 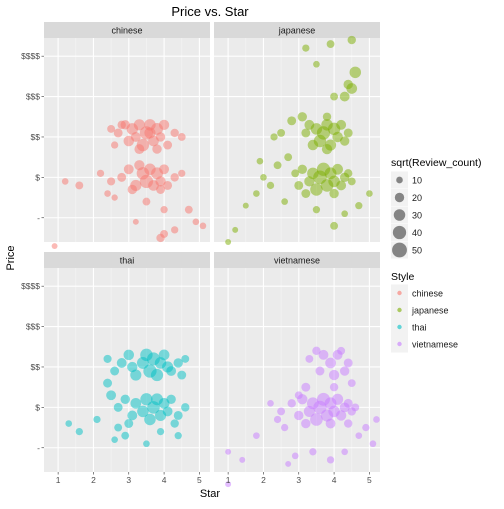 I want to click on x-tick-label: 5, so click(x=369, y=480).